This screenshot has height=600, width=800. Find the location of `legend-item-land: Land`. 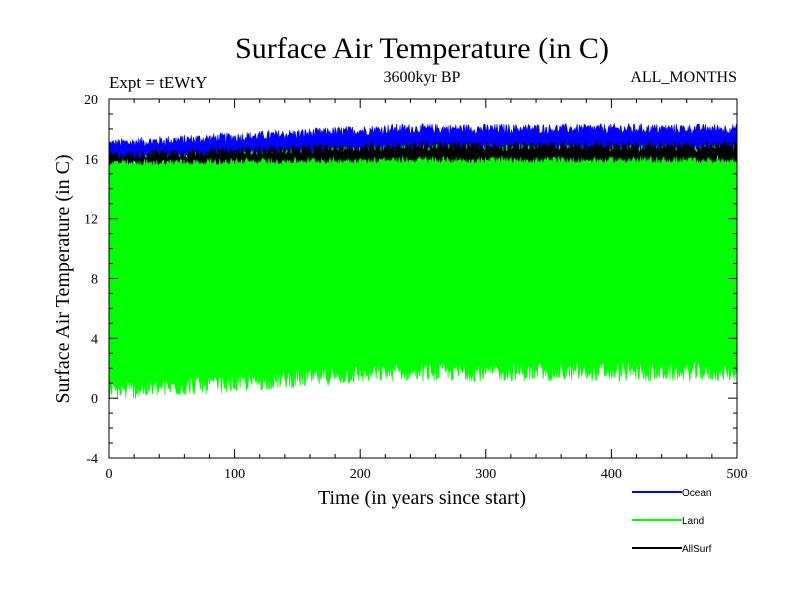

legend-item-land: Land is located at coordinates (668, 521).